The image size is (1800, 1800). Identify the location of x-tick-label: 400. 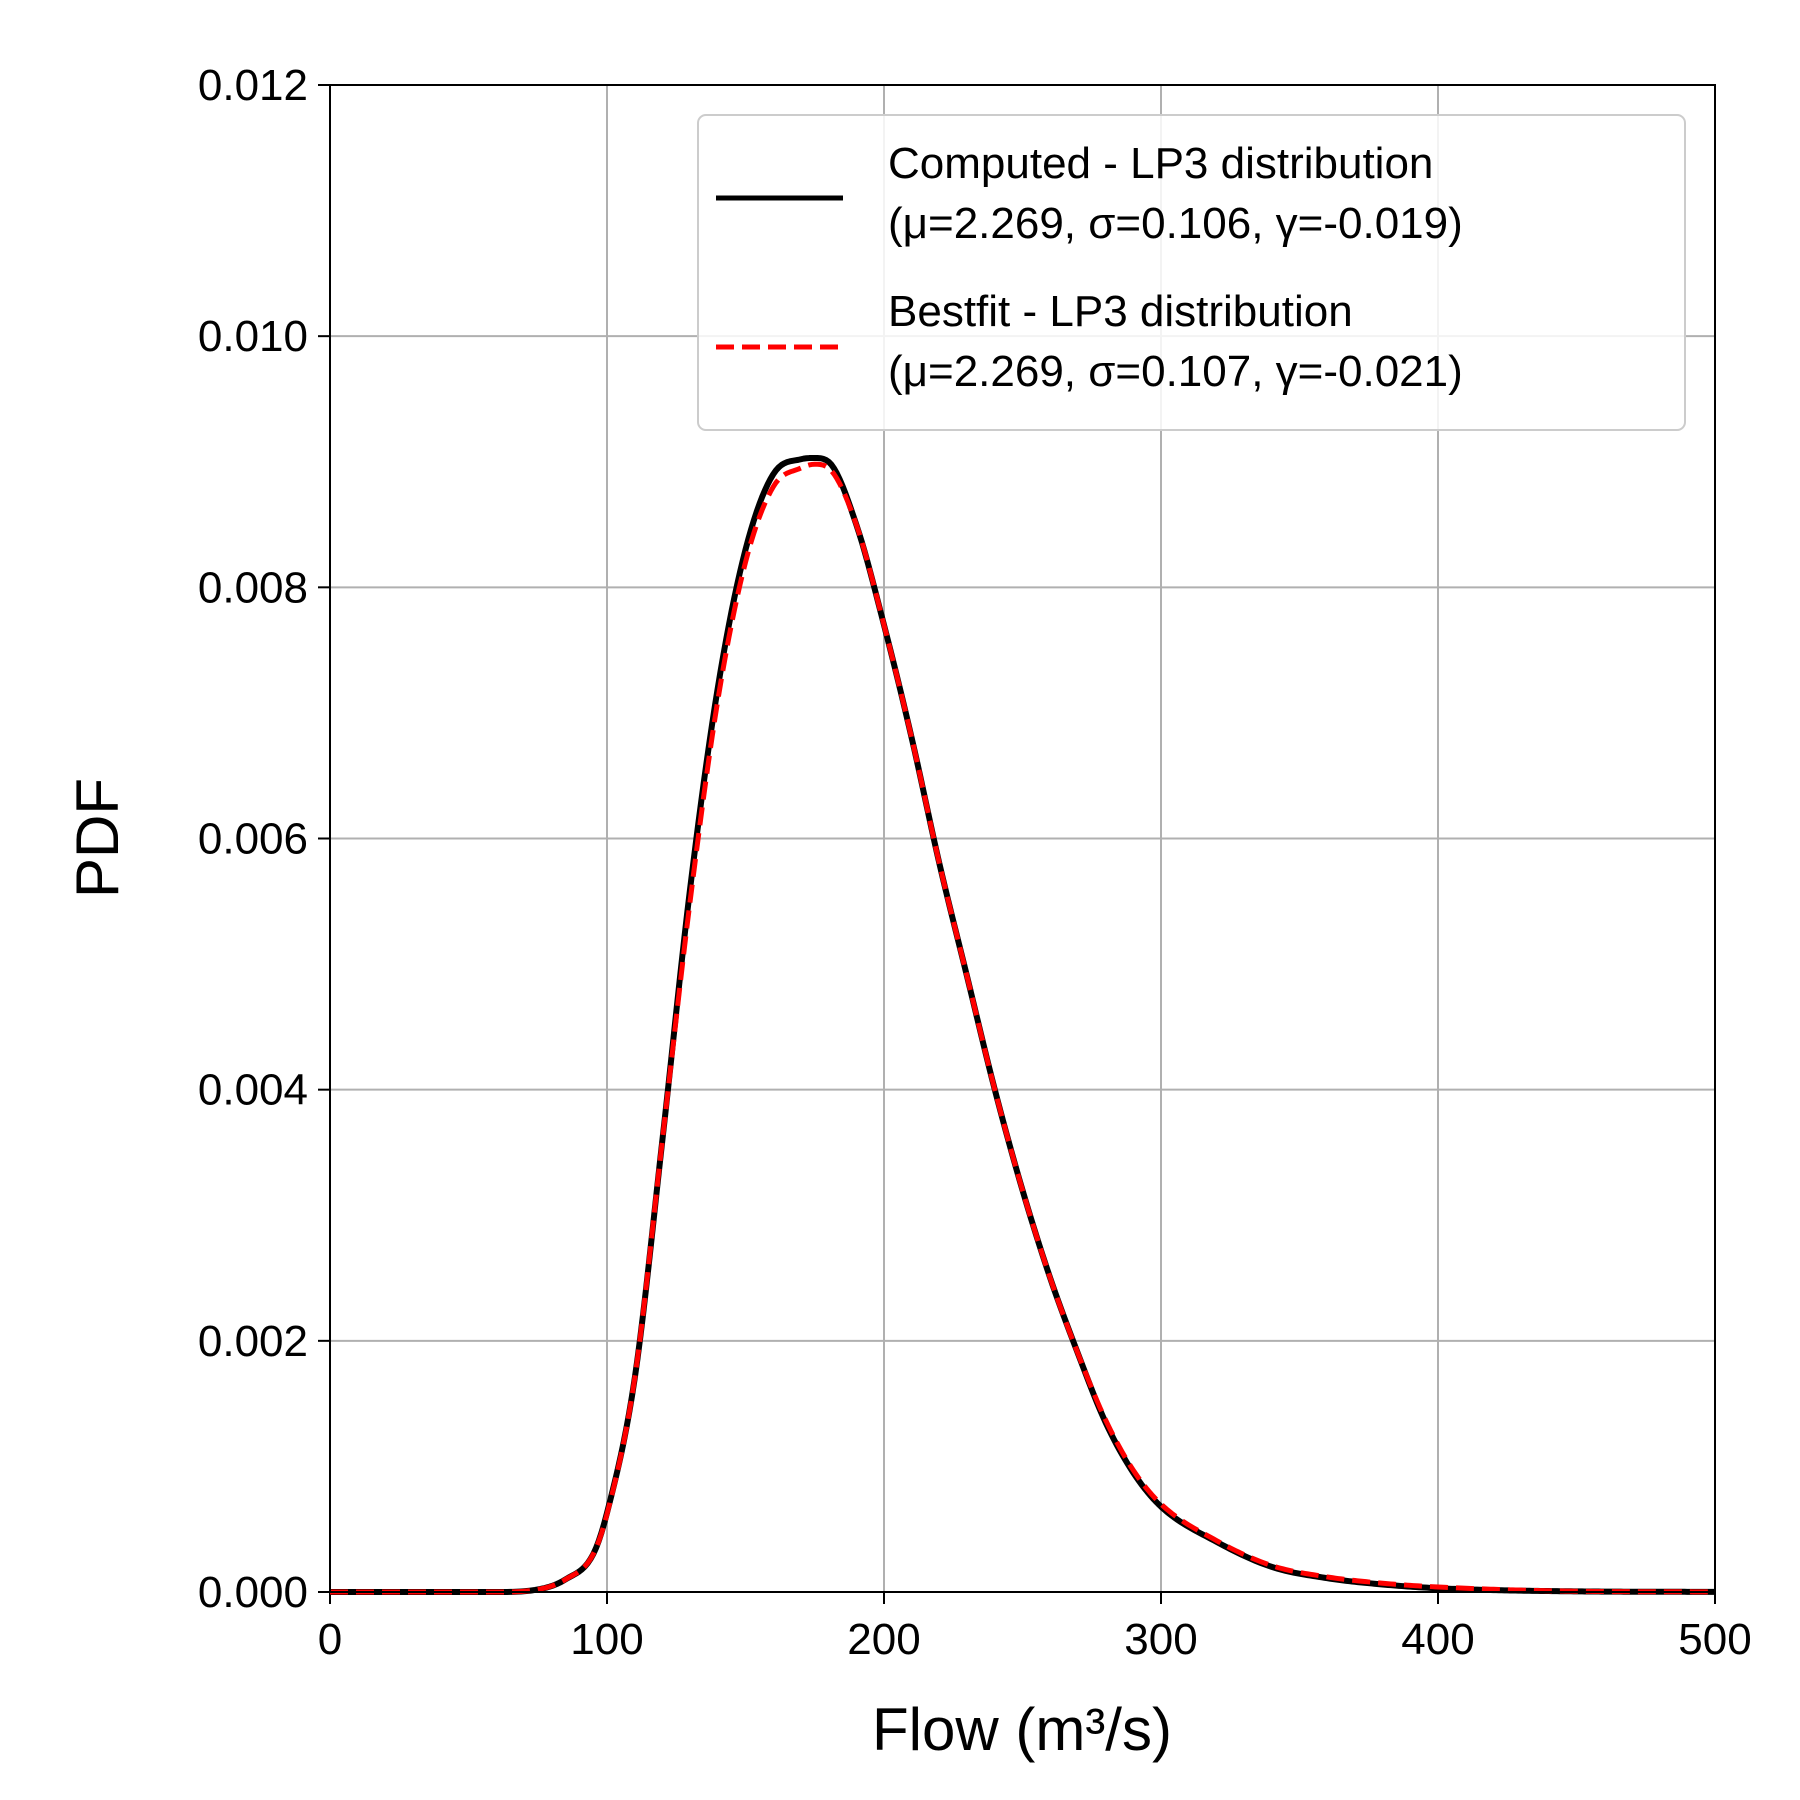
(1437, 1639).